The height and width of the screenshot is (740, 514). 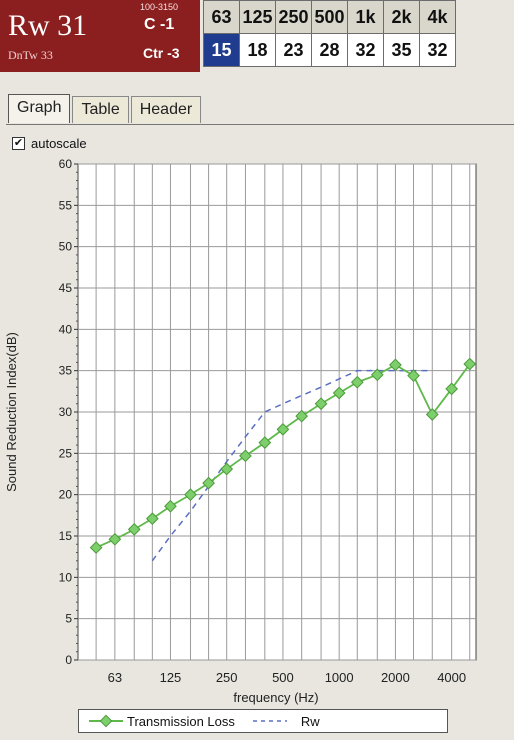 What do you see at coordinates (401, 17) in the screenshot?
I see `band-header: 2k` at bounding box center [401, 17].